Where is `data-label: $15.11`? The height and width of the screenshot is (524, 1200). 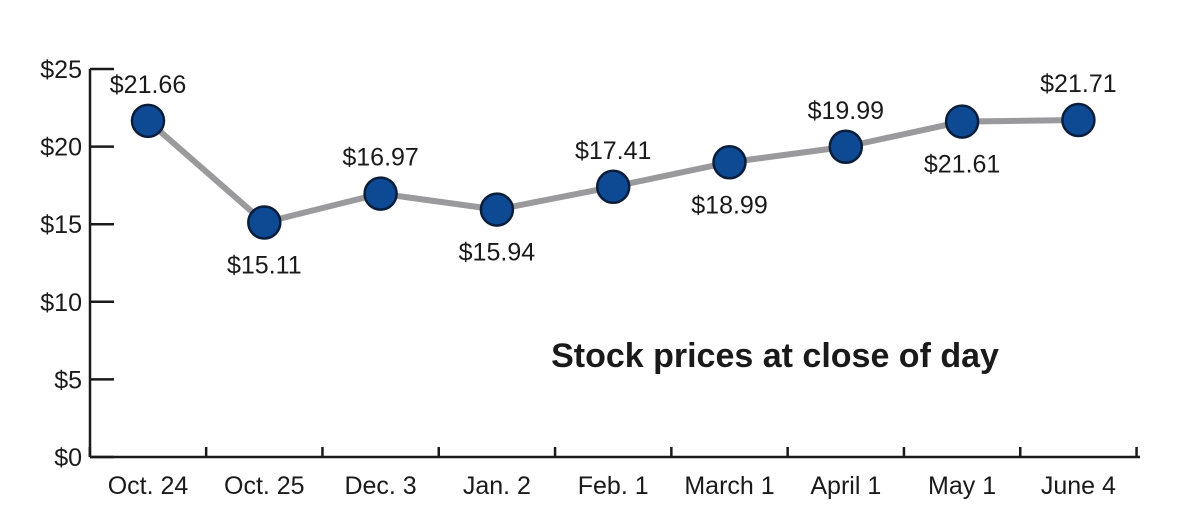
data-label: $15.11 is located at coordinates (264, 265).